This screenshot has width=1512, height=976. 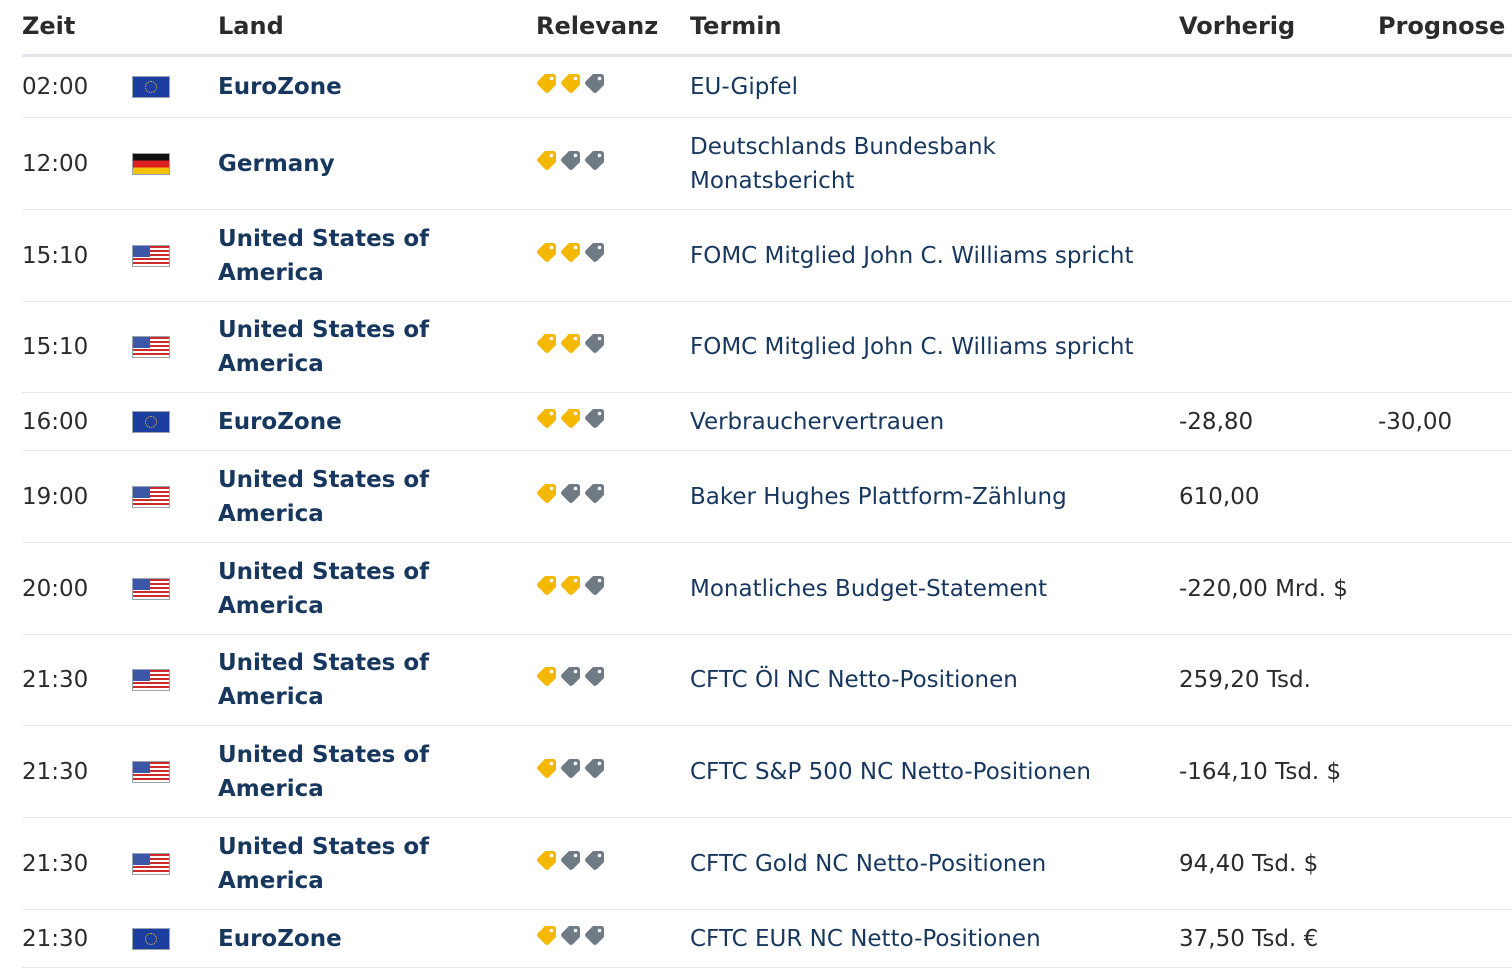 I want to click on event-name: CFTC Öl NC Netto-Positionen, so click(x=854, y=680).